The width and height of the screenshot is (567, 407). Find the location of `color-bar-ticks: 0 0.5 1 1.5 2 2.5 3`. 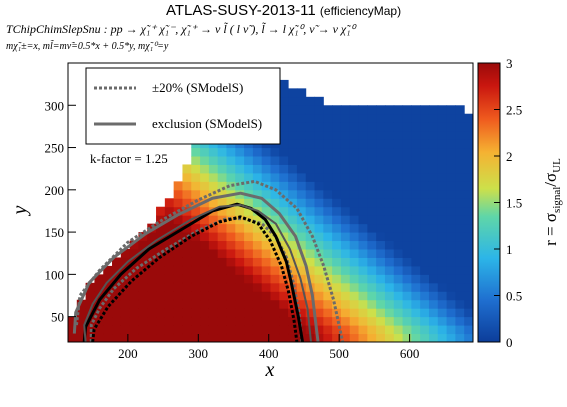

color-bar-ticks: 0 0.5 1 1.5 2 2.5 3 is located at coordinates (508, 203).